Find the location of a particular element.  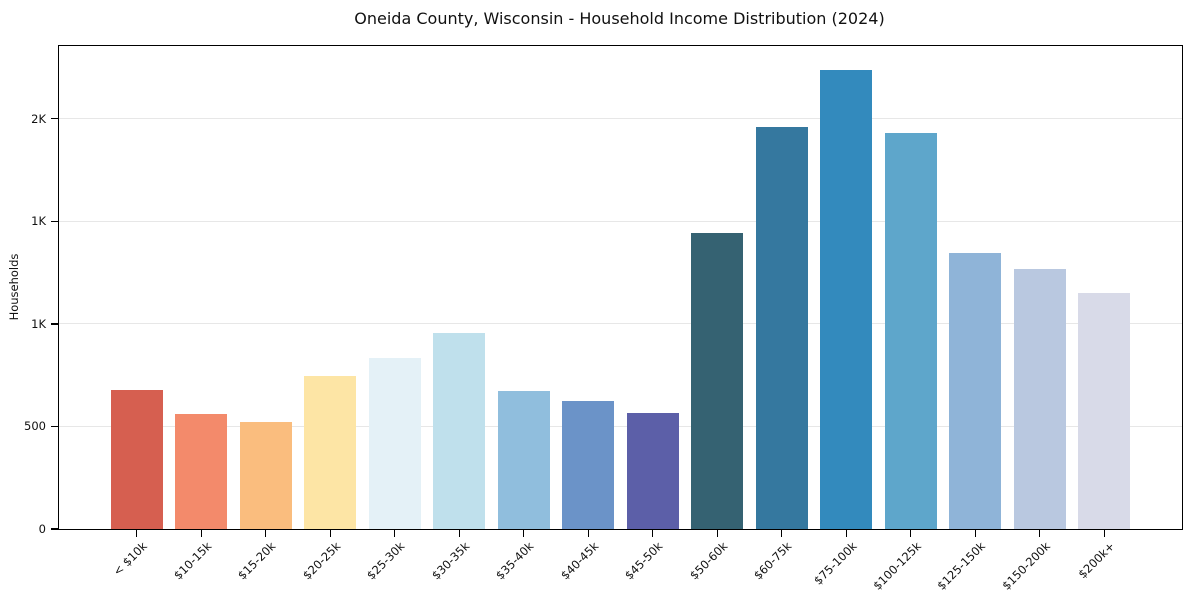

y-axis-label: Households is located at coordinates (14, 286).